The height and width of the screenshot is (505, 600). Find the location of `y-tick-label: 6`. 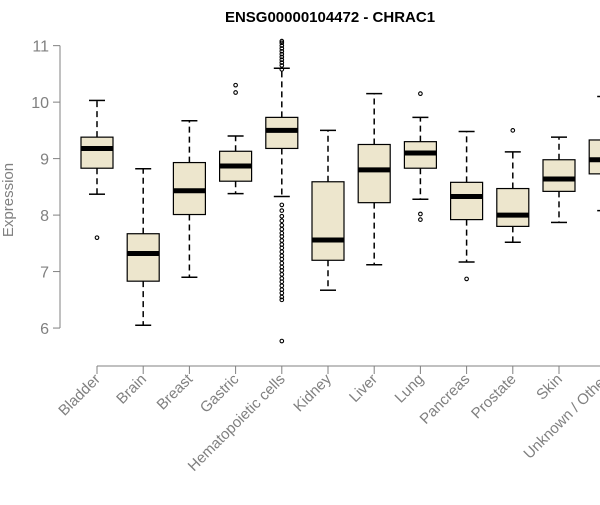

y-tick-label: 6 is located at coordinates (44, 329).